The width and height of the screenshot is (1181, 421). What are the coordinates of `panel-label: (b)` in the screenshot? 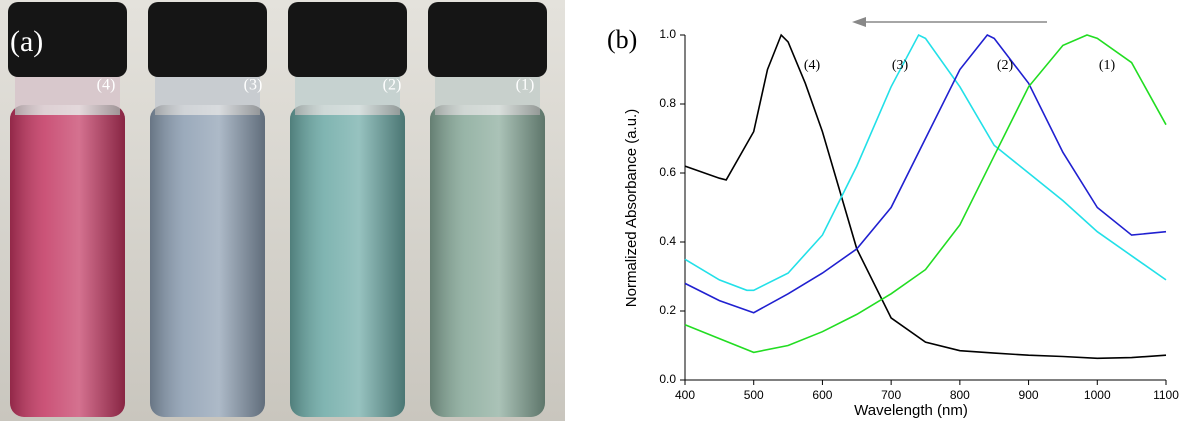 It's located at (622, 39).